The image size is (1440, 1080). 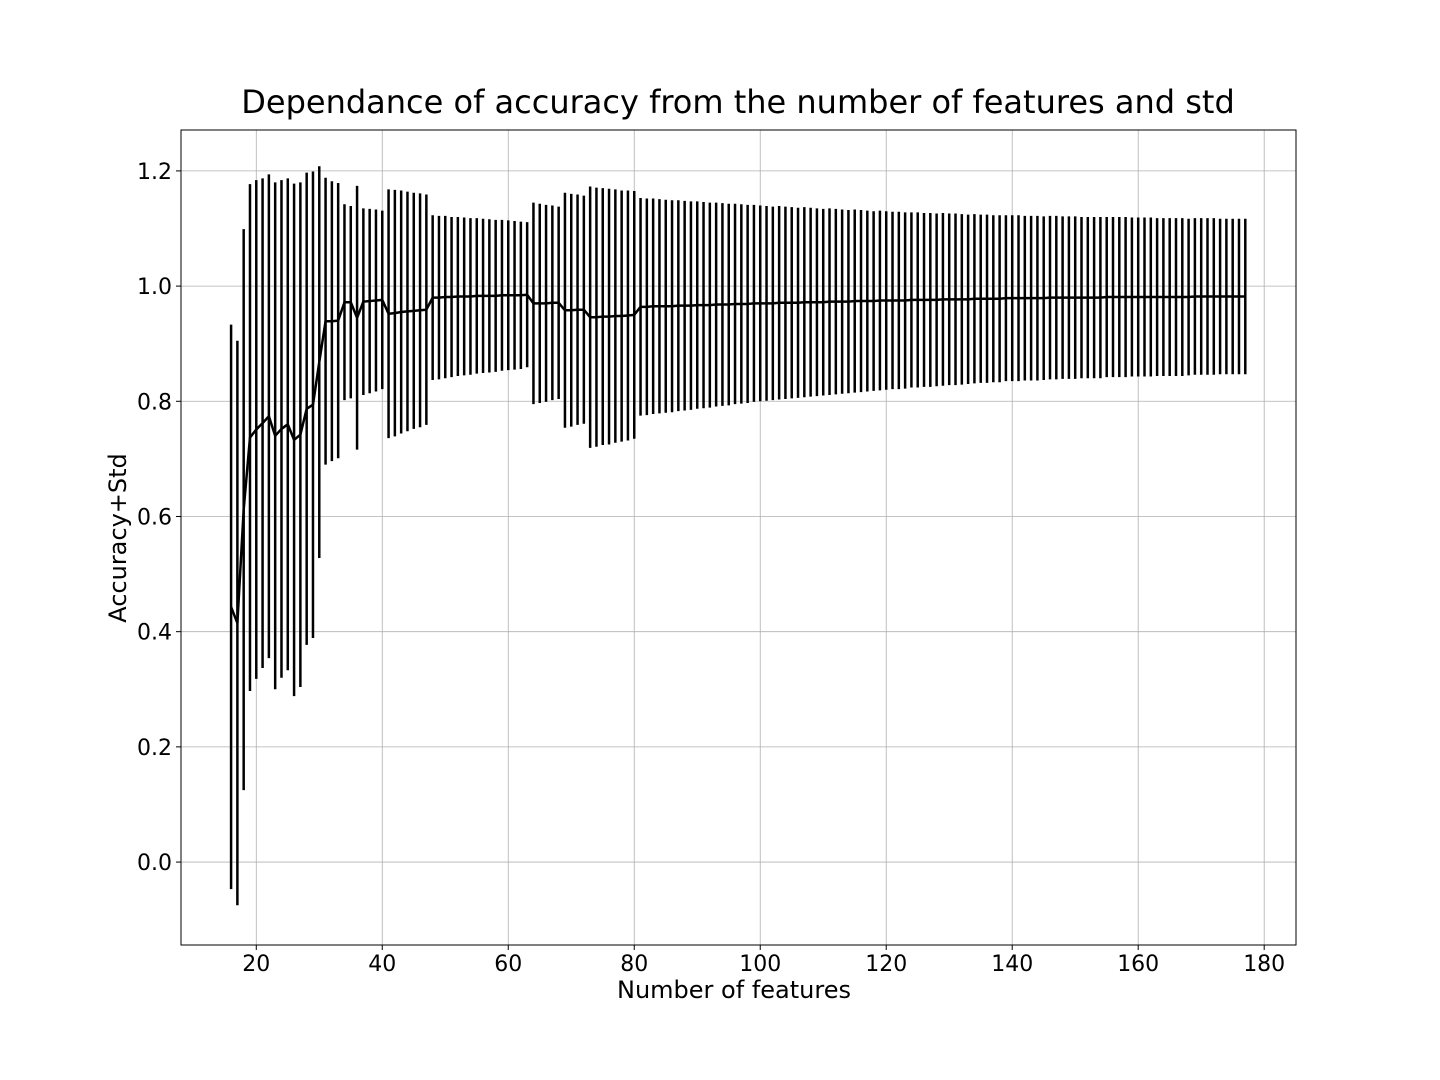 What do you see at coordinates (886, 964) in the screenshot?
I see `x-tick-label: 120` at bounding box center [886, 964].